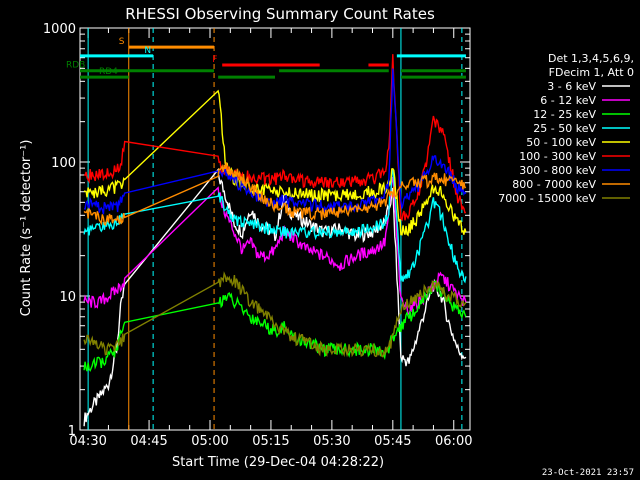 This screenshot has height=480, width=640. What do you see at coordinates (554, 184) in the screenshot?
I see `legend-label: 800 - 7000 keV` at bounding box center [554, 184].